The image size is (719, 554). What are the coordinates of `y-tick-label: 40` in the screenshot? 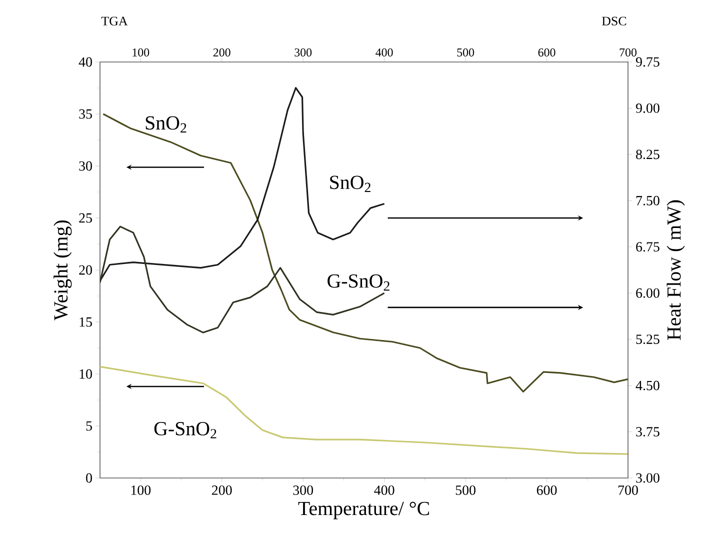 It's located at (85, 62).